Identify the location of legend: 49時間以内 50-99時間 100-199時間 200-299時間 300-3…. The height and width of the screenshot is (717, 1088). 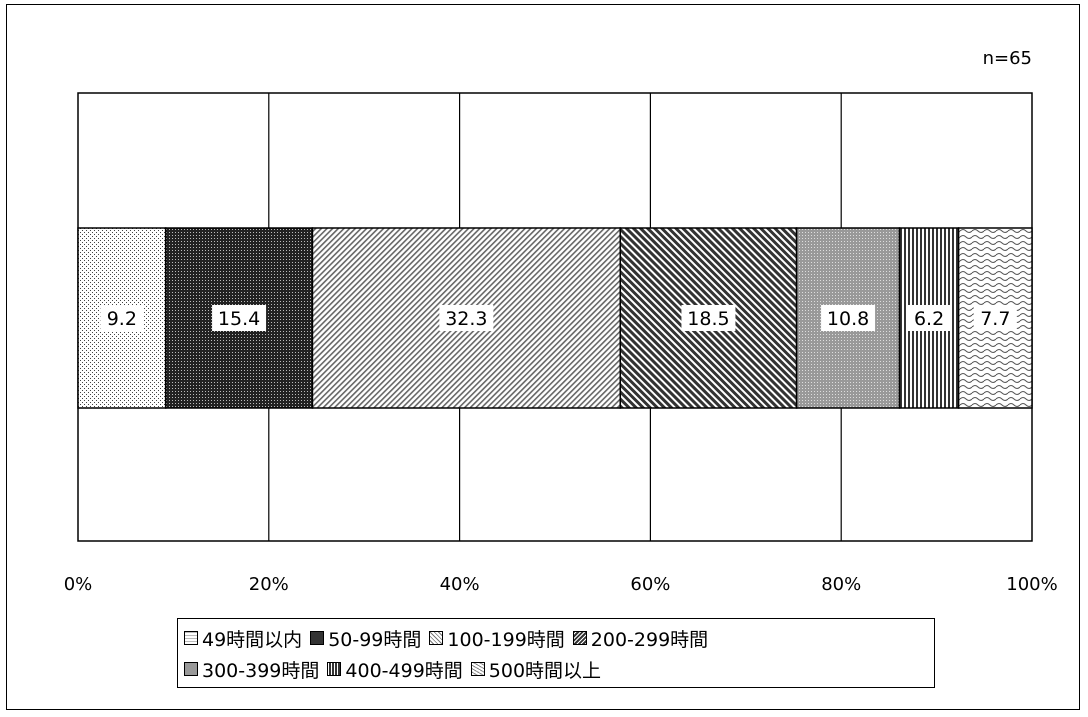
(556, 653).